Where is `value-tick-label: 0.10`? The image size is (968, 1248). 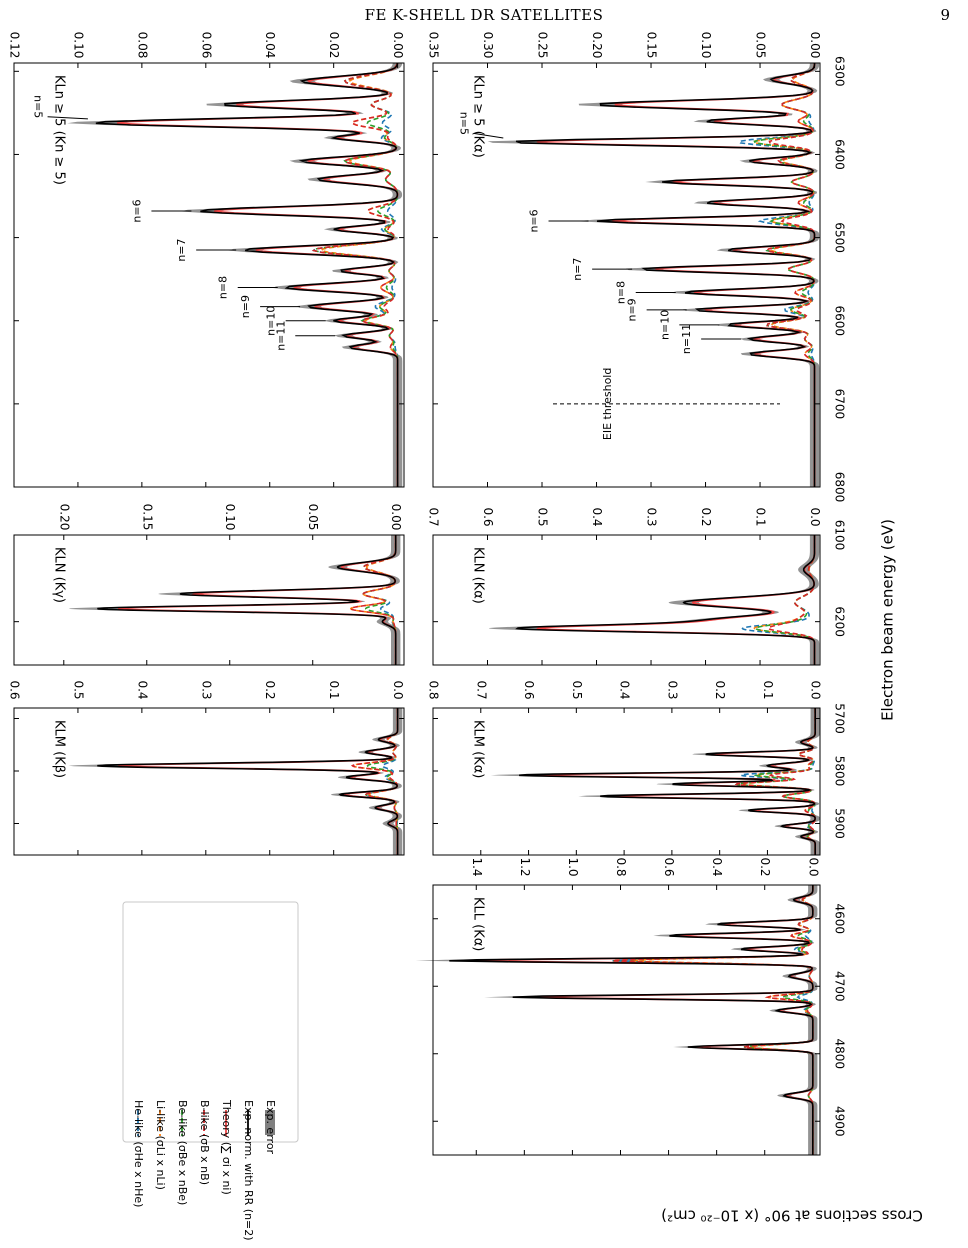 value-tick-label: 0.10 is located at coordinates (78, 45).